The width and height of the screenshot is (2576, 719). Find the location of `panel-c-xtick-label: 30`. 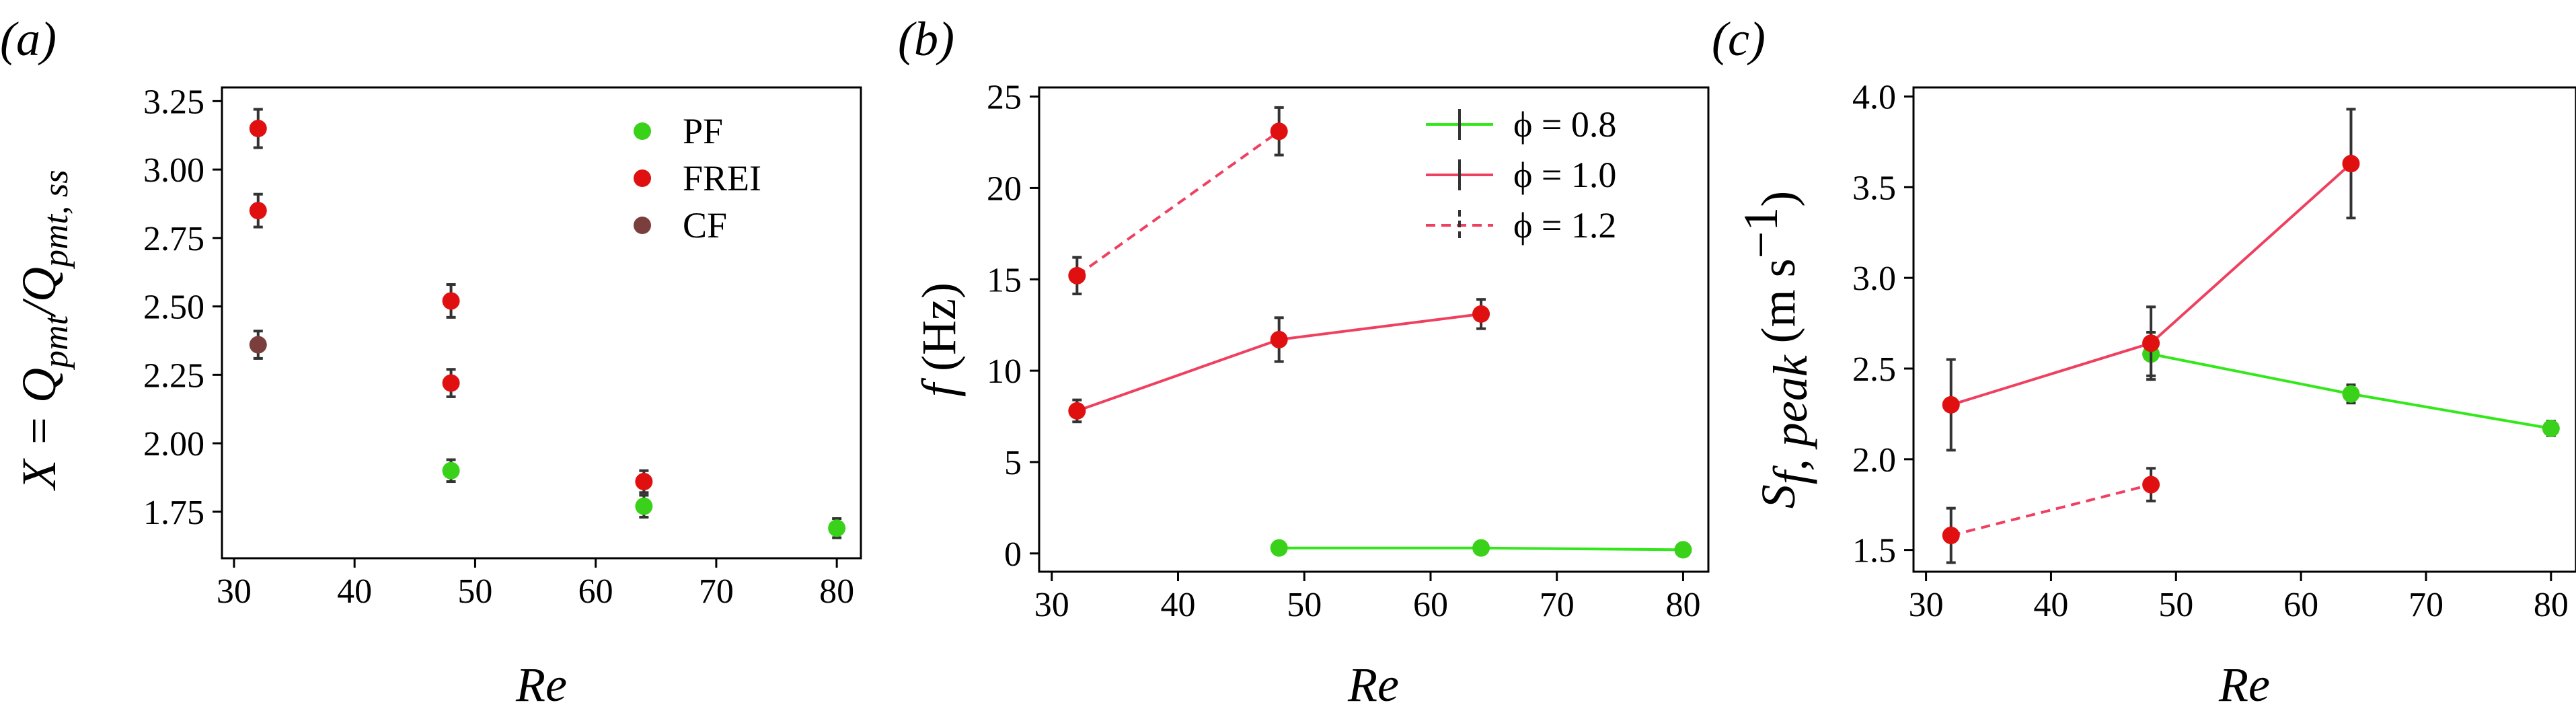

panel-c-xtick-label: 30 is located at coordinates (1926, 605).